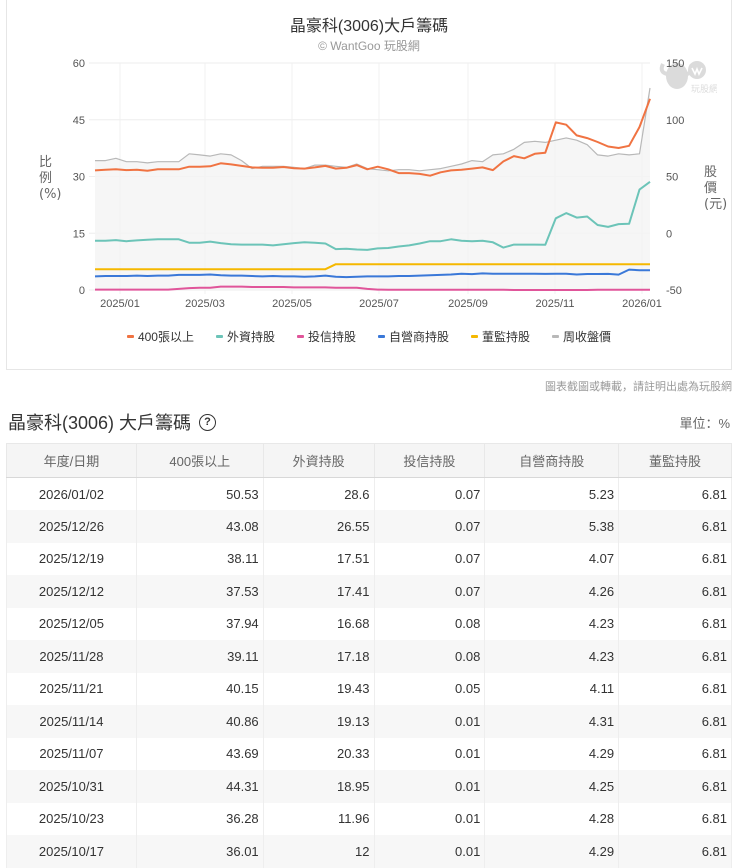 Image resolution: width=740 pixels, height=868 pixels. I want to click on cell-date: 2025/11/21, so click(71, 688).